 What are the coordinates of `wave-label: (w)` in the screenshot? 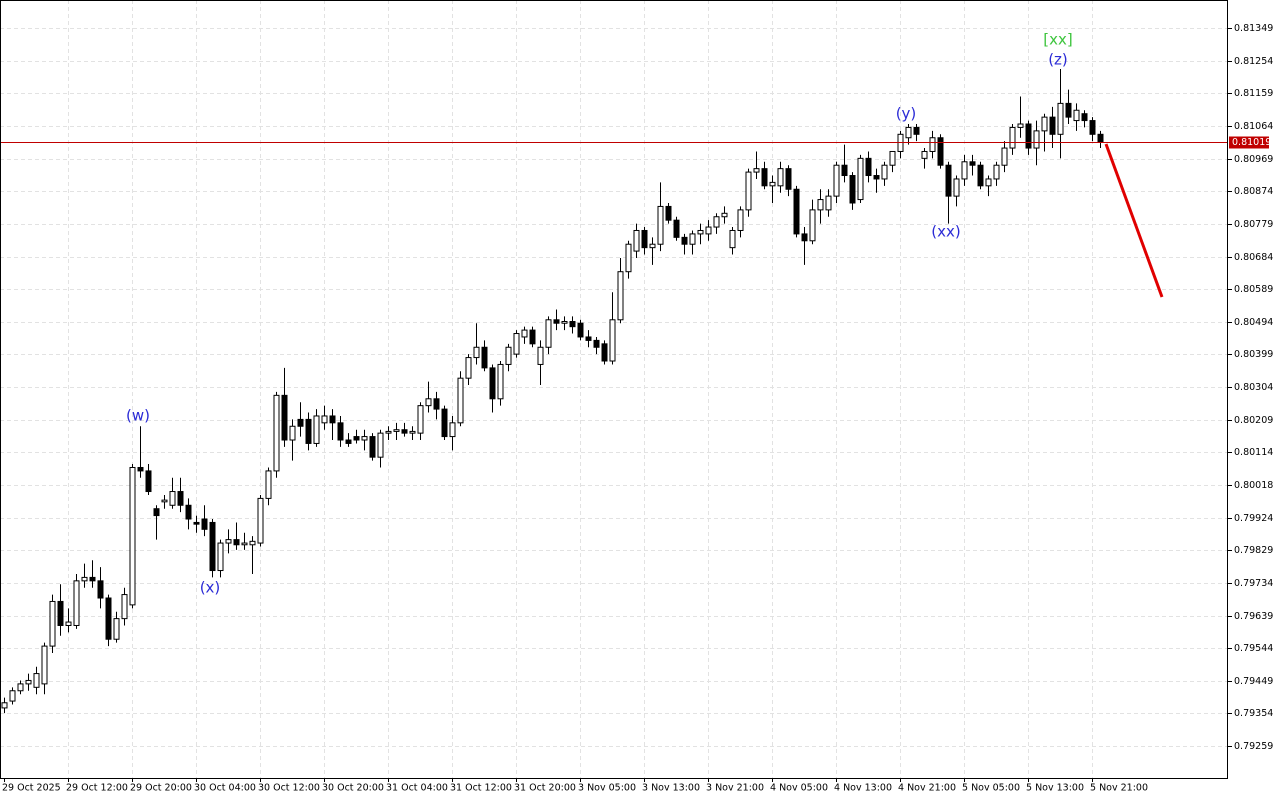 It's located at (138, 416).